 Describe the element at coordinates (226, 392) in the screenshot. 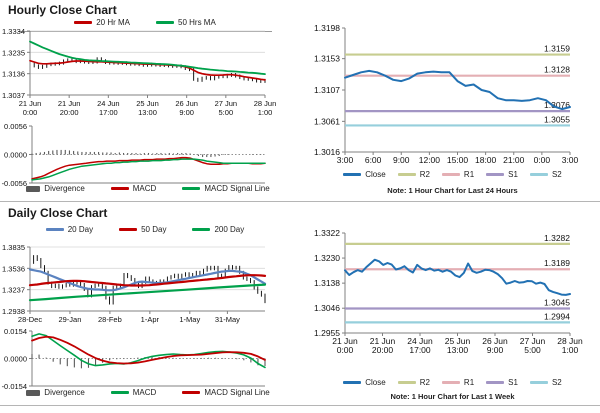

I see `legend-item-macd-signal-line: MACD Signal Line` at that location.